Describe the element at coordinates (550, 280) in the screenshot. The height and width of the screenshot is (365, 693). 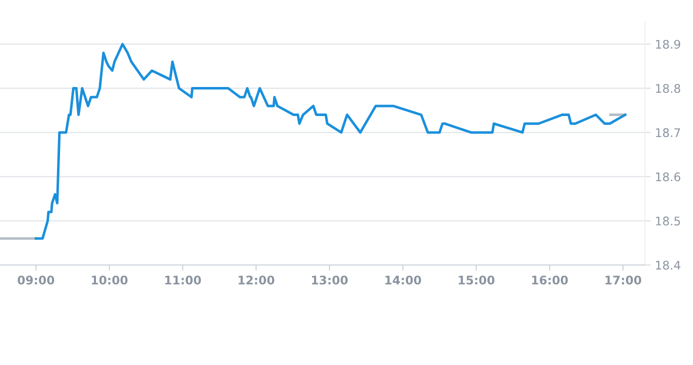
I see `x-tick-label: 16:00` at that location.